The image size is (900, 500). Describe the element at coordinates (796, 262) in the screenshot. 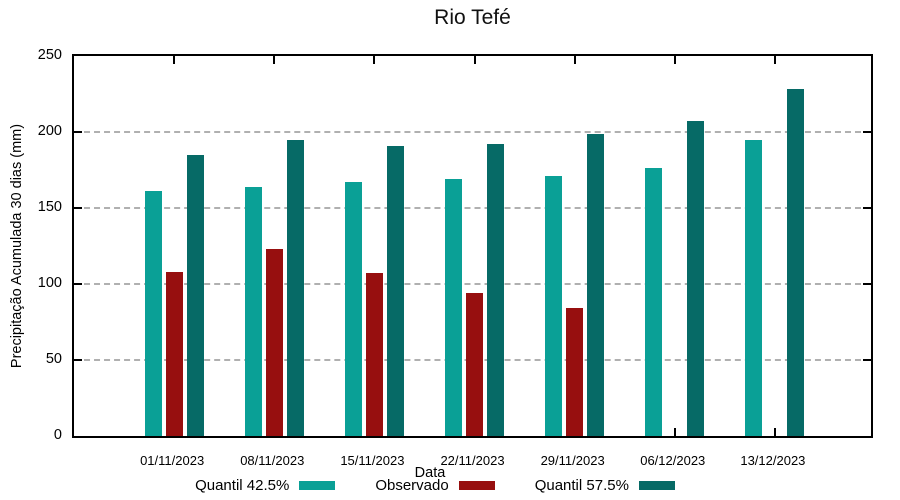

I see `bar-quantil-57.5--13-12-2023` at that location.